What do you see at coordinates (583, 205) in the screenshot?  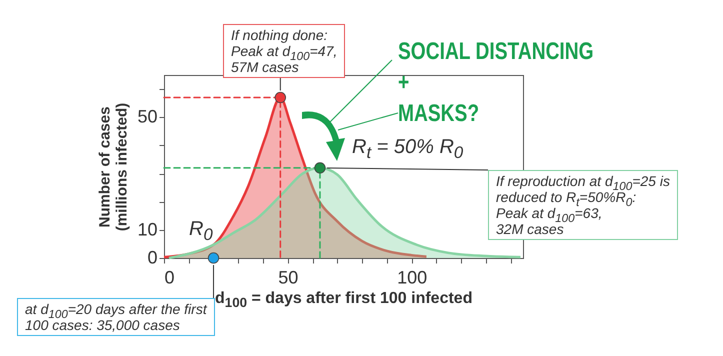 I see `text: If reproduction at d$_{100}$=25 is reduced to R$_{t}$=50%R$_{0}$: Peak at d$_{100}$=63, 32M cases` at bounding box center [583, 205].